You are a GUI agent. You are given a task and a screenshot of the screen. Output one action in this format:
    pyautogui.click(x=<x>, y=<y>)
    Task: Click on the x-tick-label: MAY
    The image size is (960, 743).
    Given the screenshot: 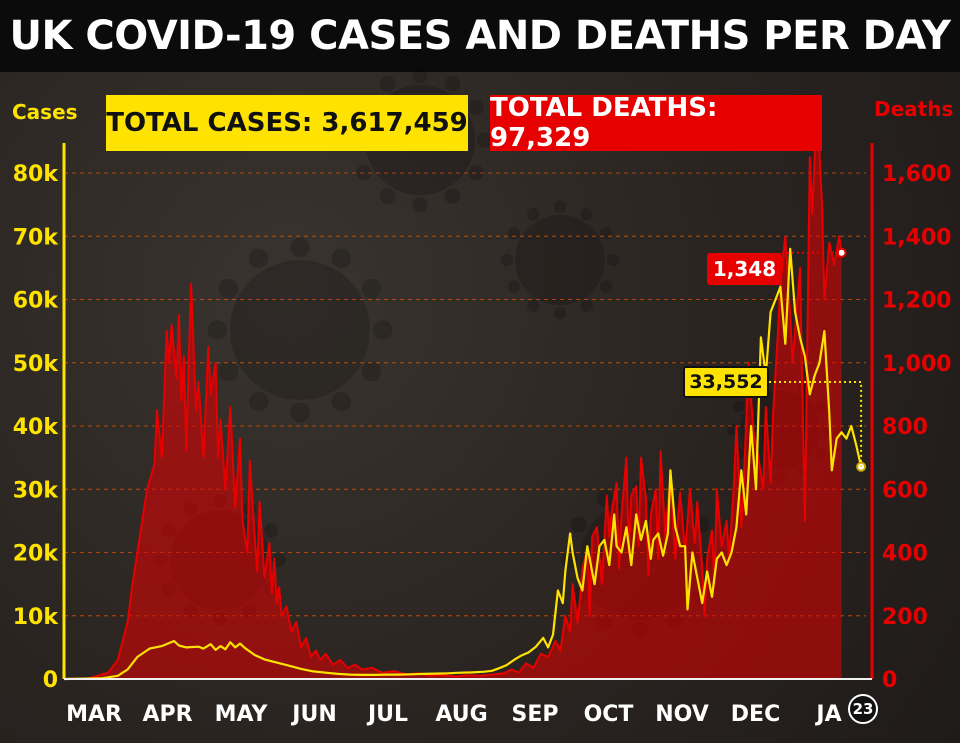 What is the action you would take?
    pyautogui.click(x=242, y=714)
    